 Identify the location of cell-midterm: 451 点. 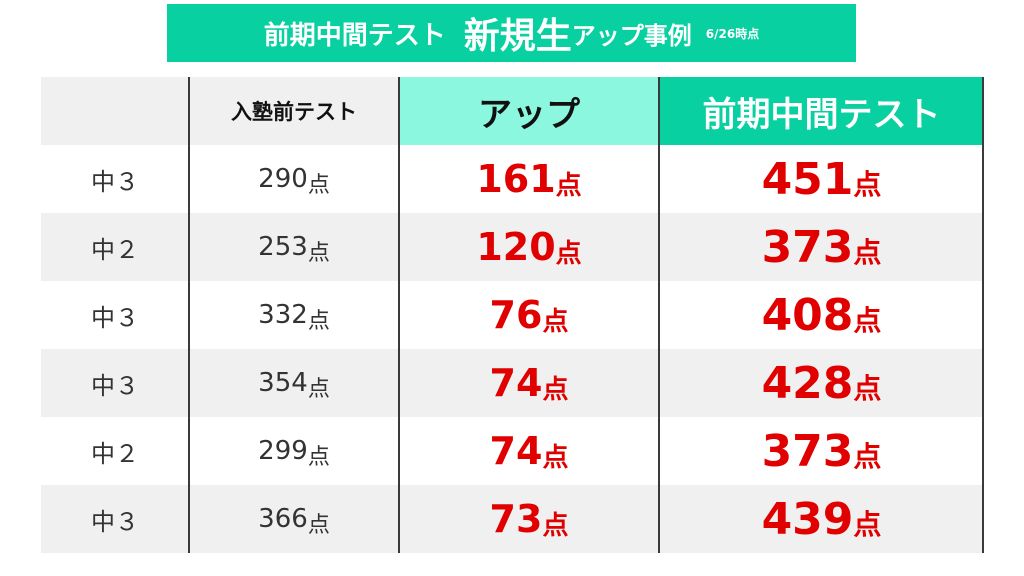
(821, 179).